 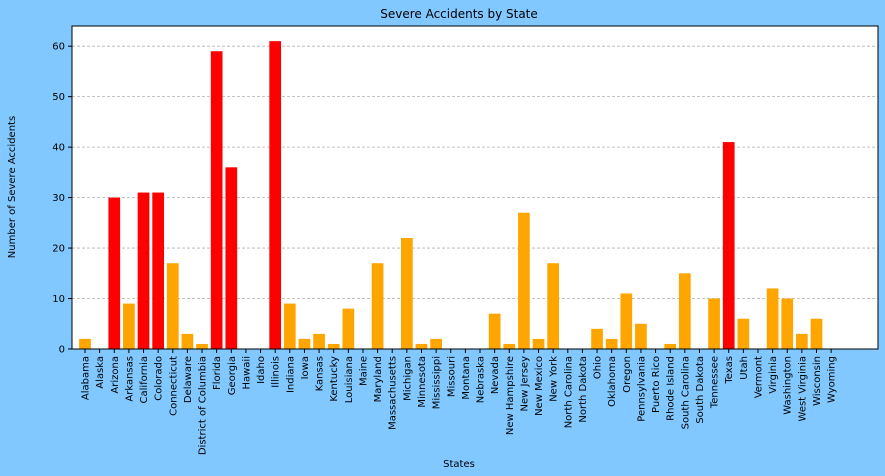 What do you see at coordinates (217, 373) in the screenshot?
I see `x-tick-label: Florida` at bounding box center [217, 373].